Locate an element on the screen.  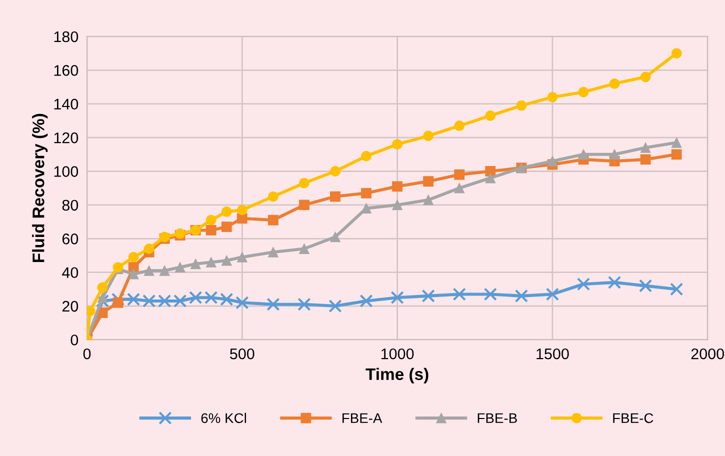
y-tick-label: 60 is located at coordinates (70, 239).